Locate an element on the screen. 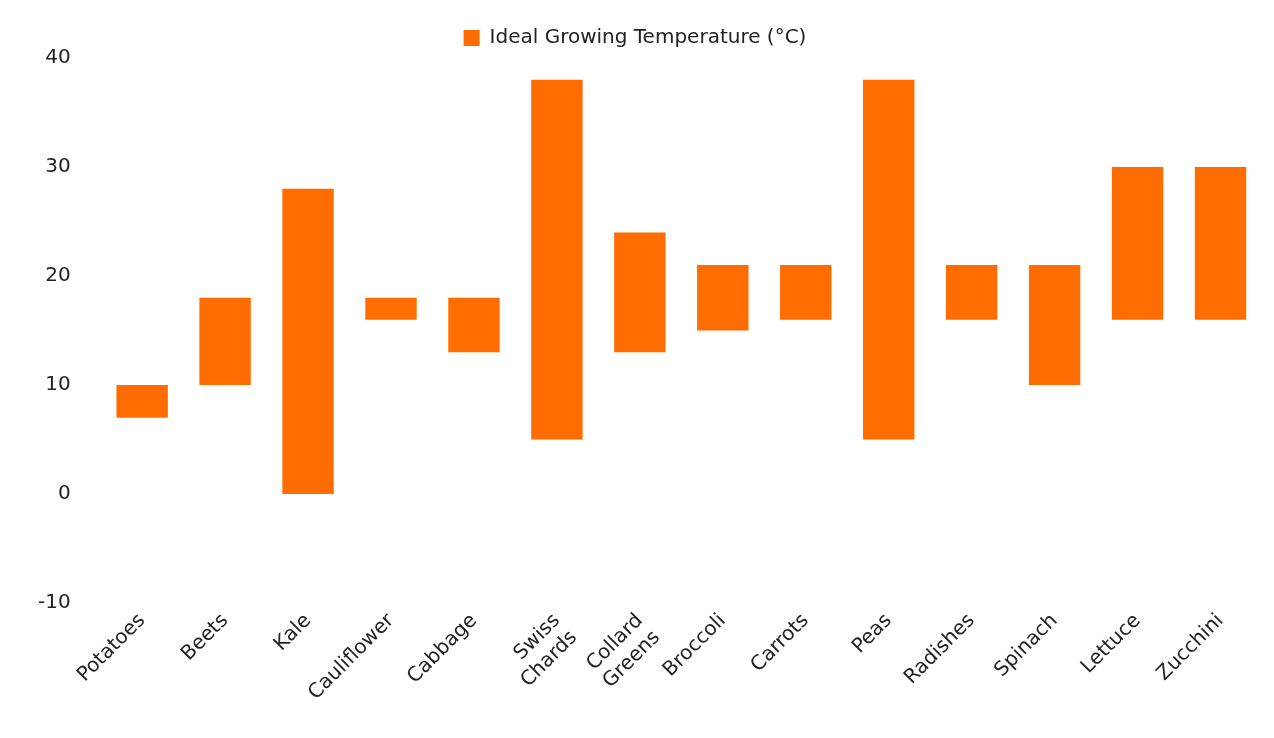 The width and height of the screenshot is (1274, 738). y-tick-label: 30 is located at coordinates (58, 165).